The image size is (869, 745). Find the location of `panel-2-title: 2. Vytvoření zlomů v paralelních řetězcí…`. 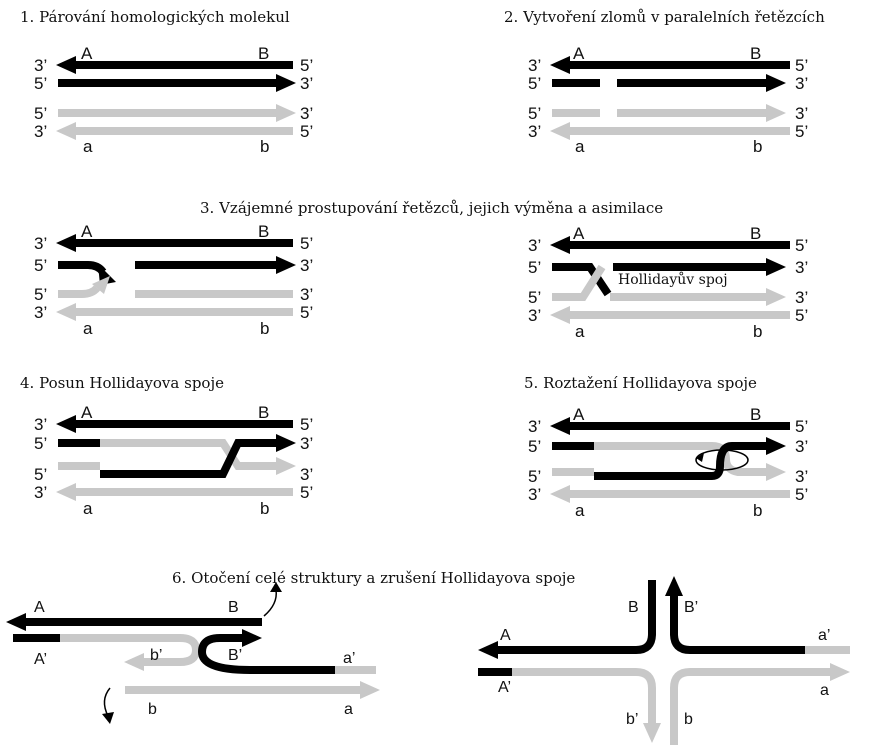

panel-2-title: 2. Vytvoření zlomů v paralelních řetězcí… is located at coordinates (664, 17).